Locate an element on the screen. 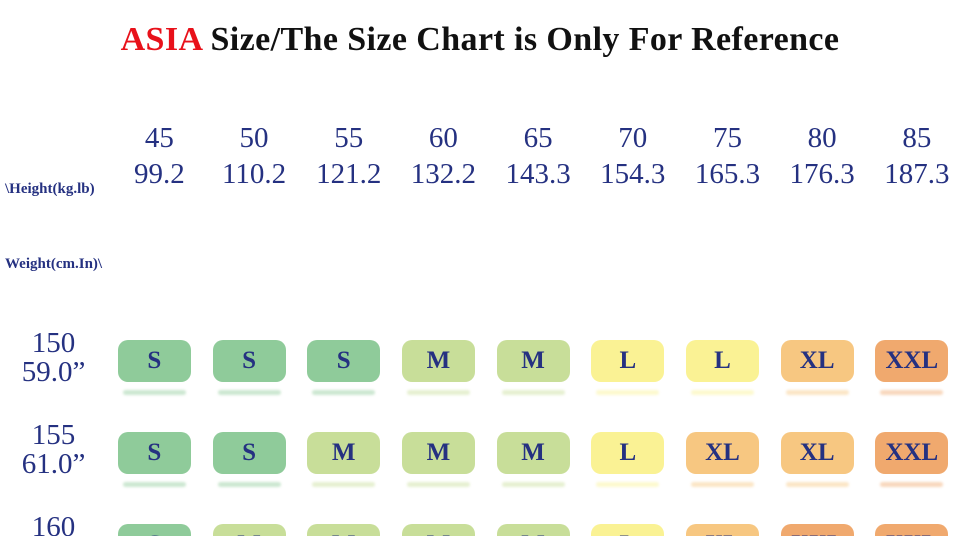  column-header-50: 50 110.2 is located at coordinates (254, 154).